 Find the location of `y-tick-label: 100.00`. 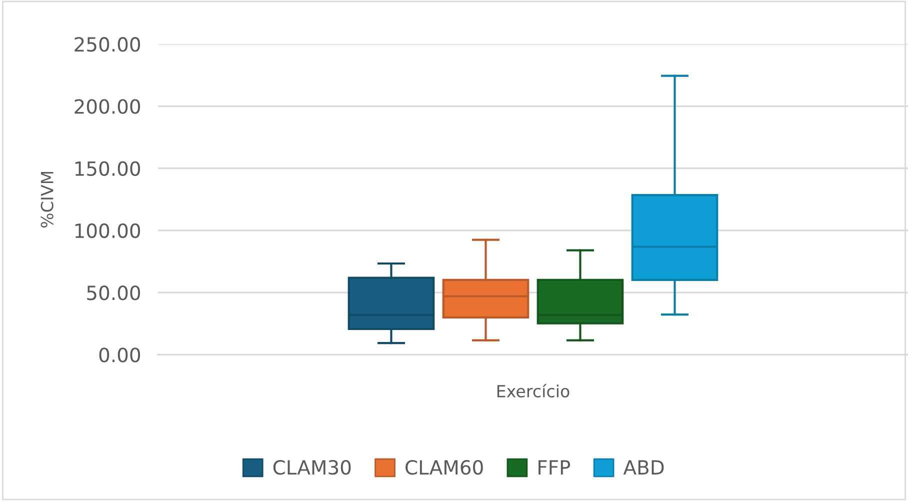

y-tick-label: 100.00 is located at coordinates (107, 230).